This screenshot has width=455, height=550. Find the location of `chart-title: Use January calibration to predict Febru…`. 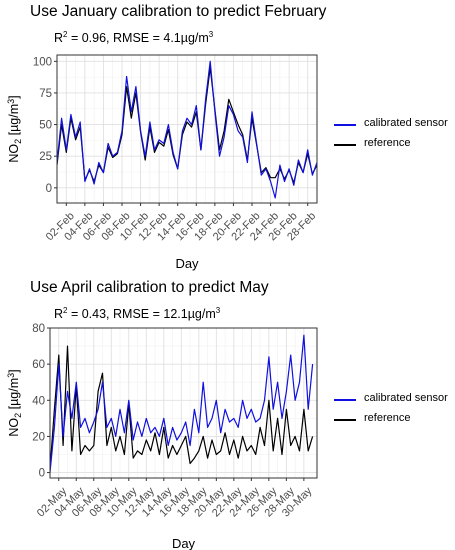

chart-title: Use January calibration to predict Febru… is located at coordinates (178, 11).